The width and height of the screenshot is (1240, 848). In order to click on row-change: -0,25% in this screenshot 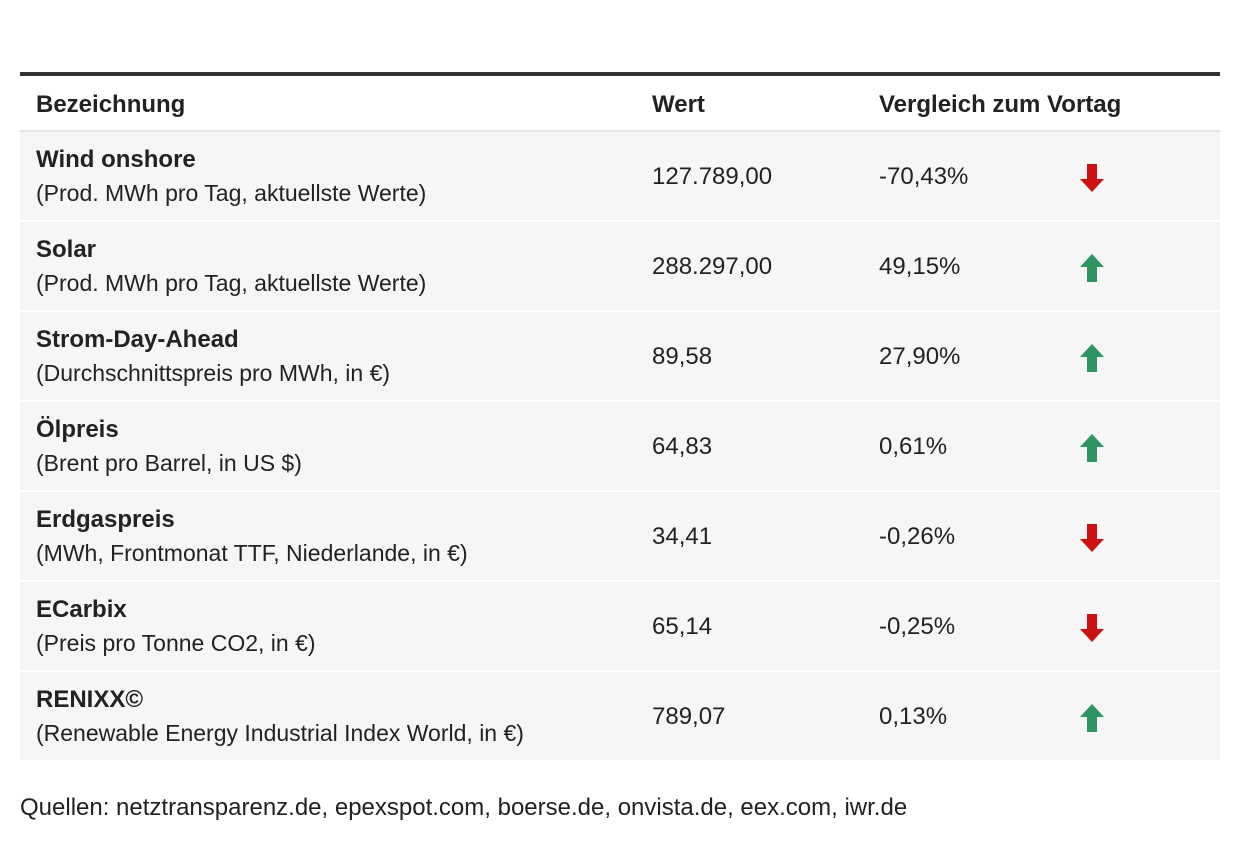, I will do `click(917, 626)`.